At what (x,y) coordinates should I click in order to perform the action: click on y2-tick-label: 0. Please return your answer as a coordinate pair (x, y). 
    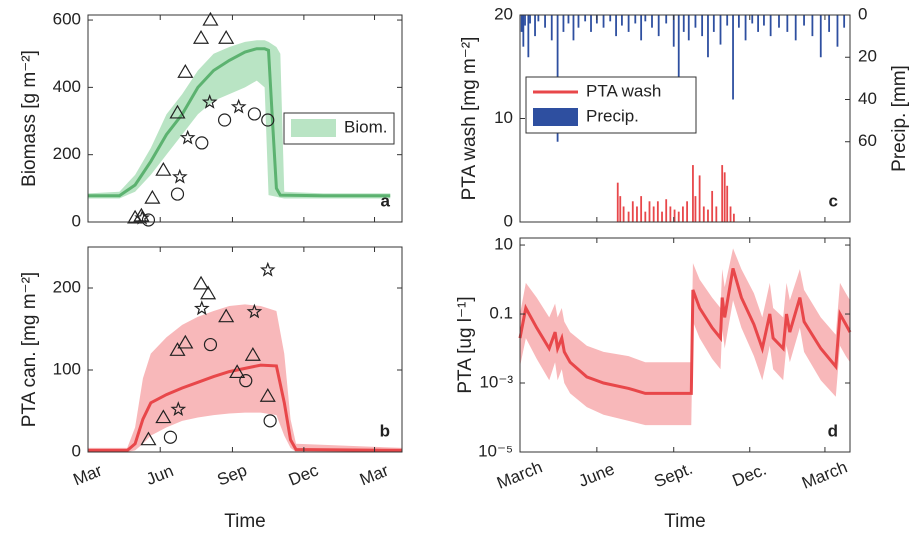
    Looking at the image, I should click on (862, 13).